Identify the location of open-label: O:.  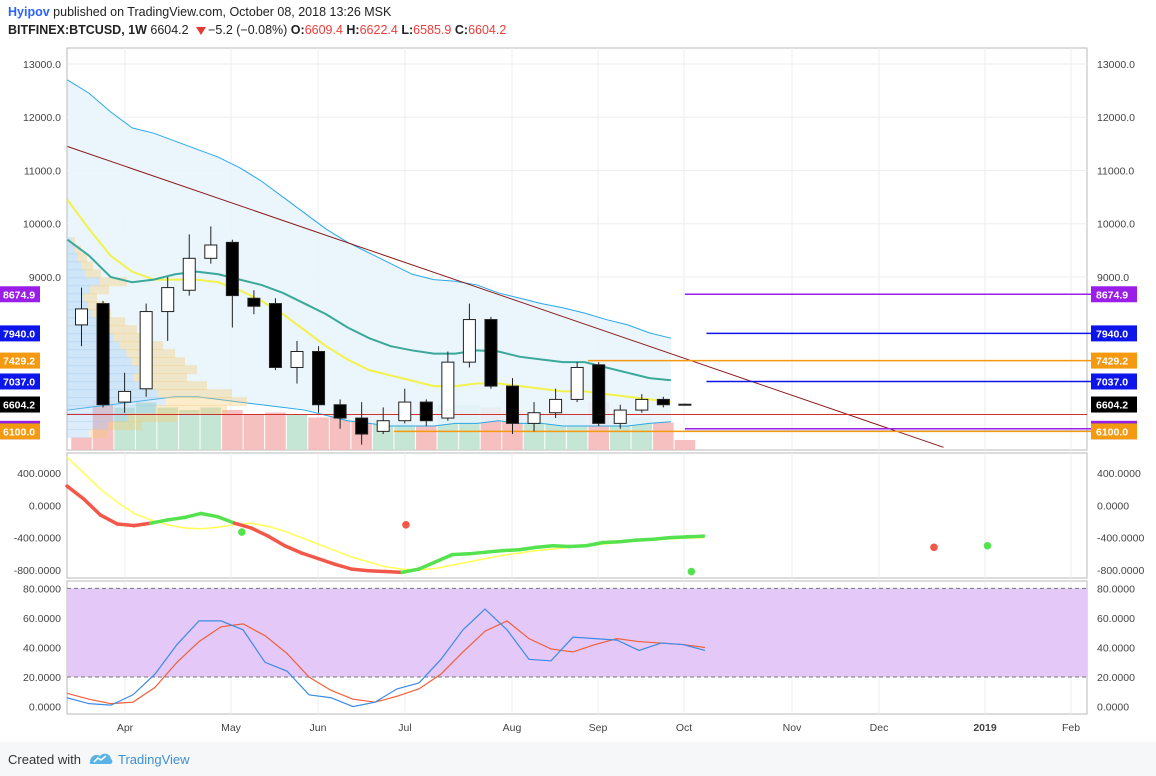
(297, 30).